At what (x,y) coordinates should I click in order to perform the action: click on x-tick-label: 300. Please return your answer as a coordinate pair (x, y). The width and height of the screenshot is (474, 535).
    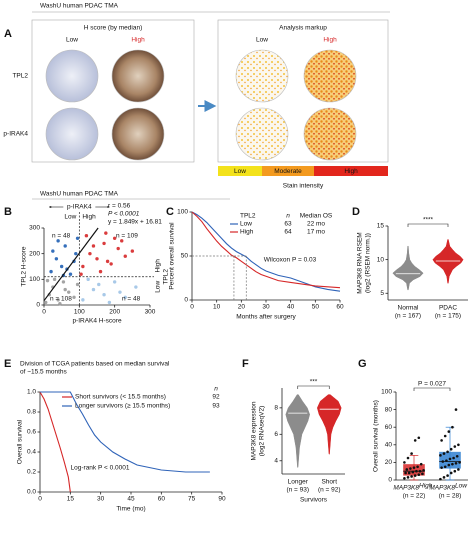
    Looking at the image, I should click on (150, 312).